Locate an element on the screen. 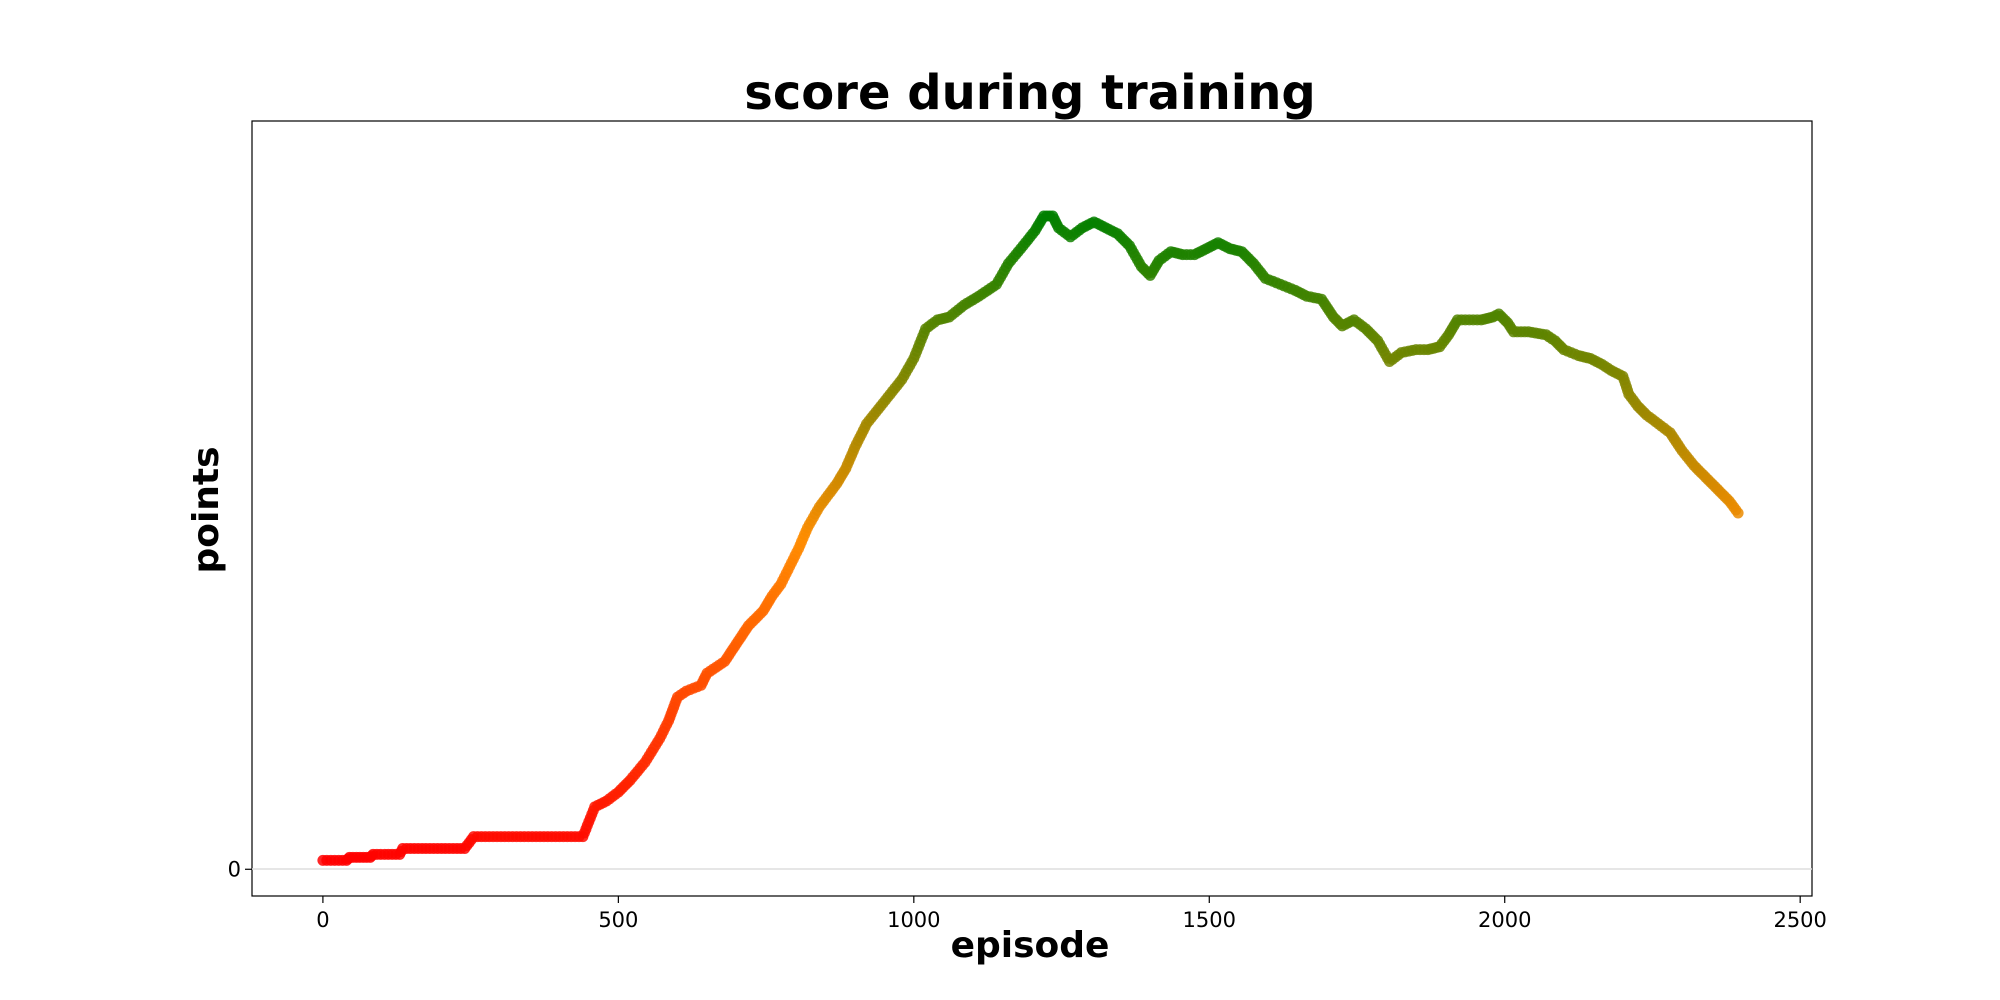  chart-title: score during training is located at coordinates (1029, 93).